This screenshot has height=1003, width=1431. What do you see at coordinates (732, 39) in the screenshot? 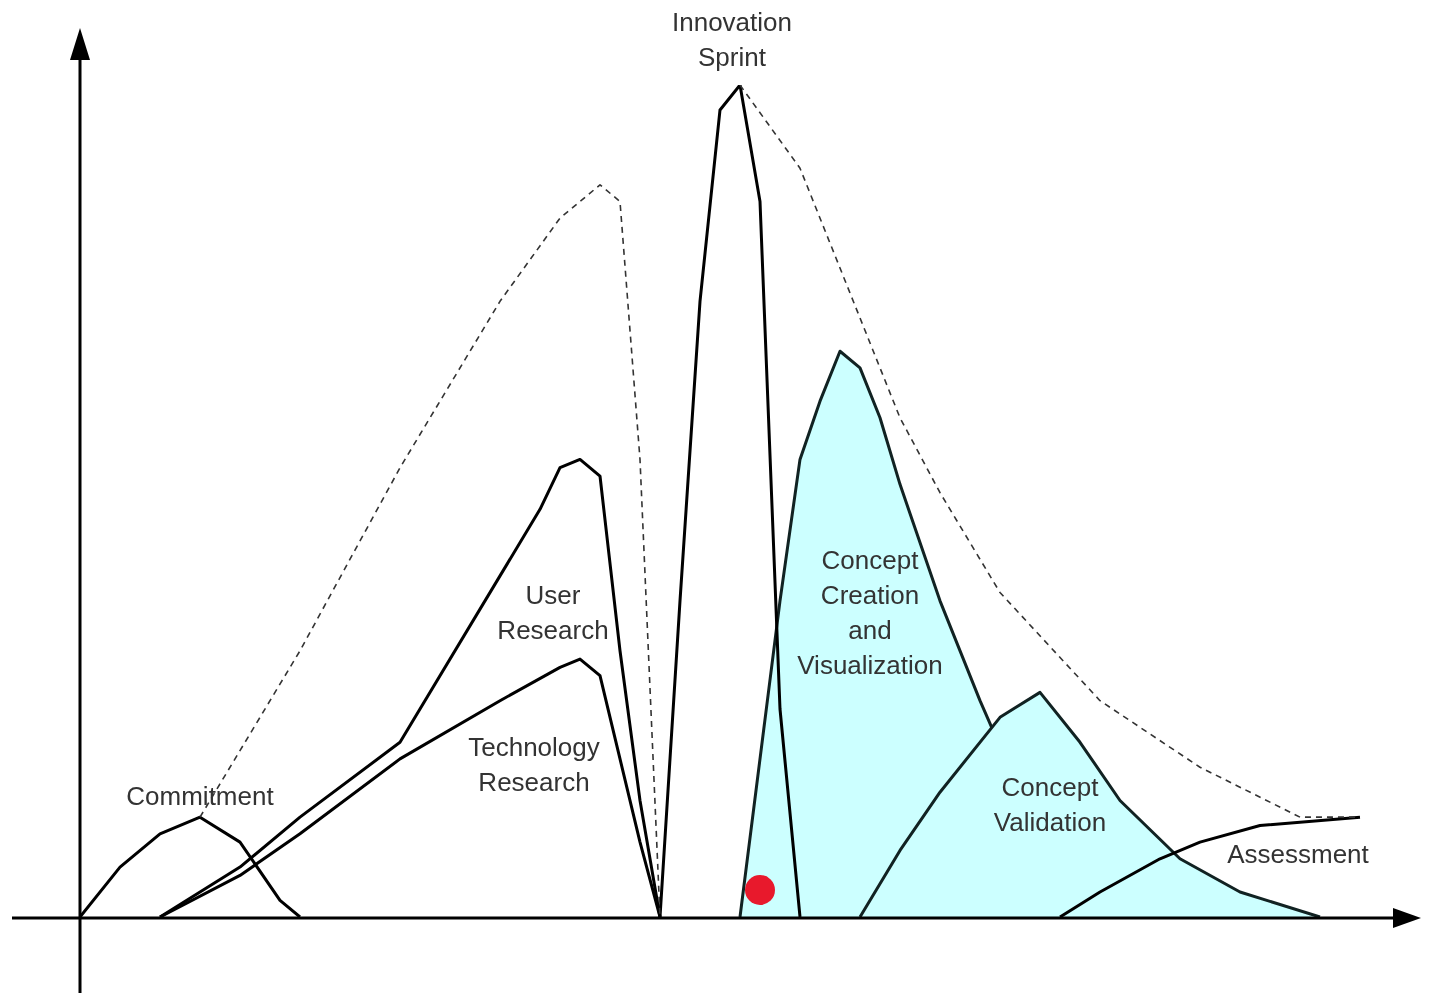
I see `series-label: Innovation Sprint` at bounding box center [732, 39].